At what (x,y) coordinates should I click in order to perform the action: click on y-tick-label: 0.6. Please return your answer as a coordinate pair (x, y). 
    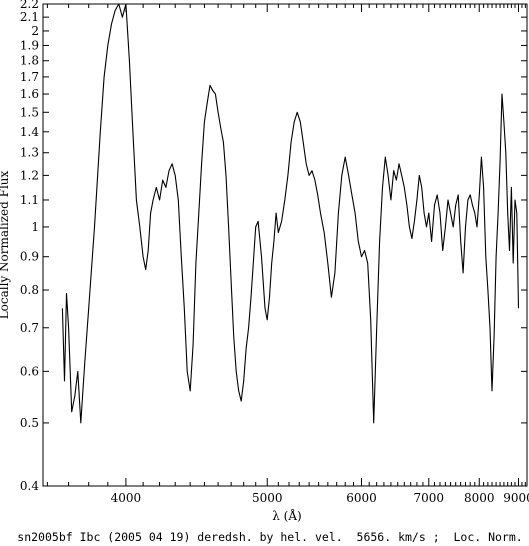
    Looking at the image, I should click on (29, 371).